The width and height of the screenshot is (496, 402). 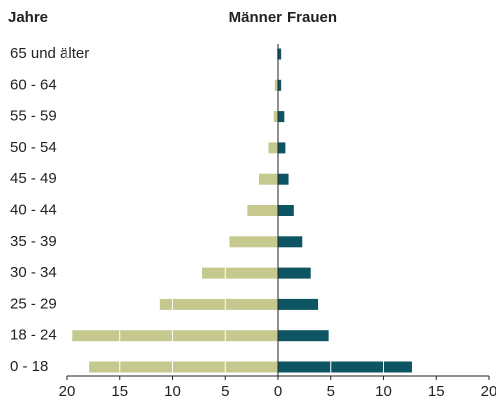 I want to click on y-tick-label: 60 - 64, so click(x=33, y=84).